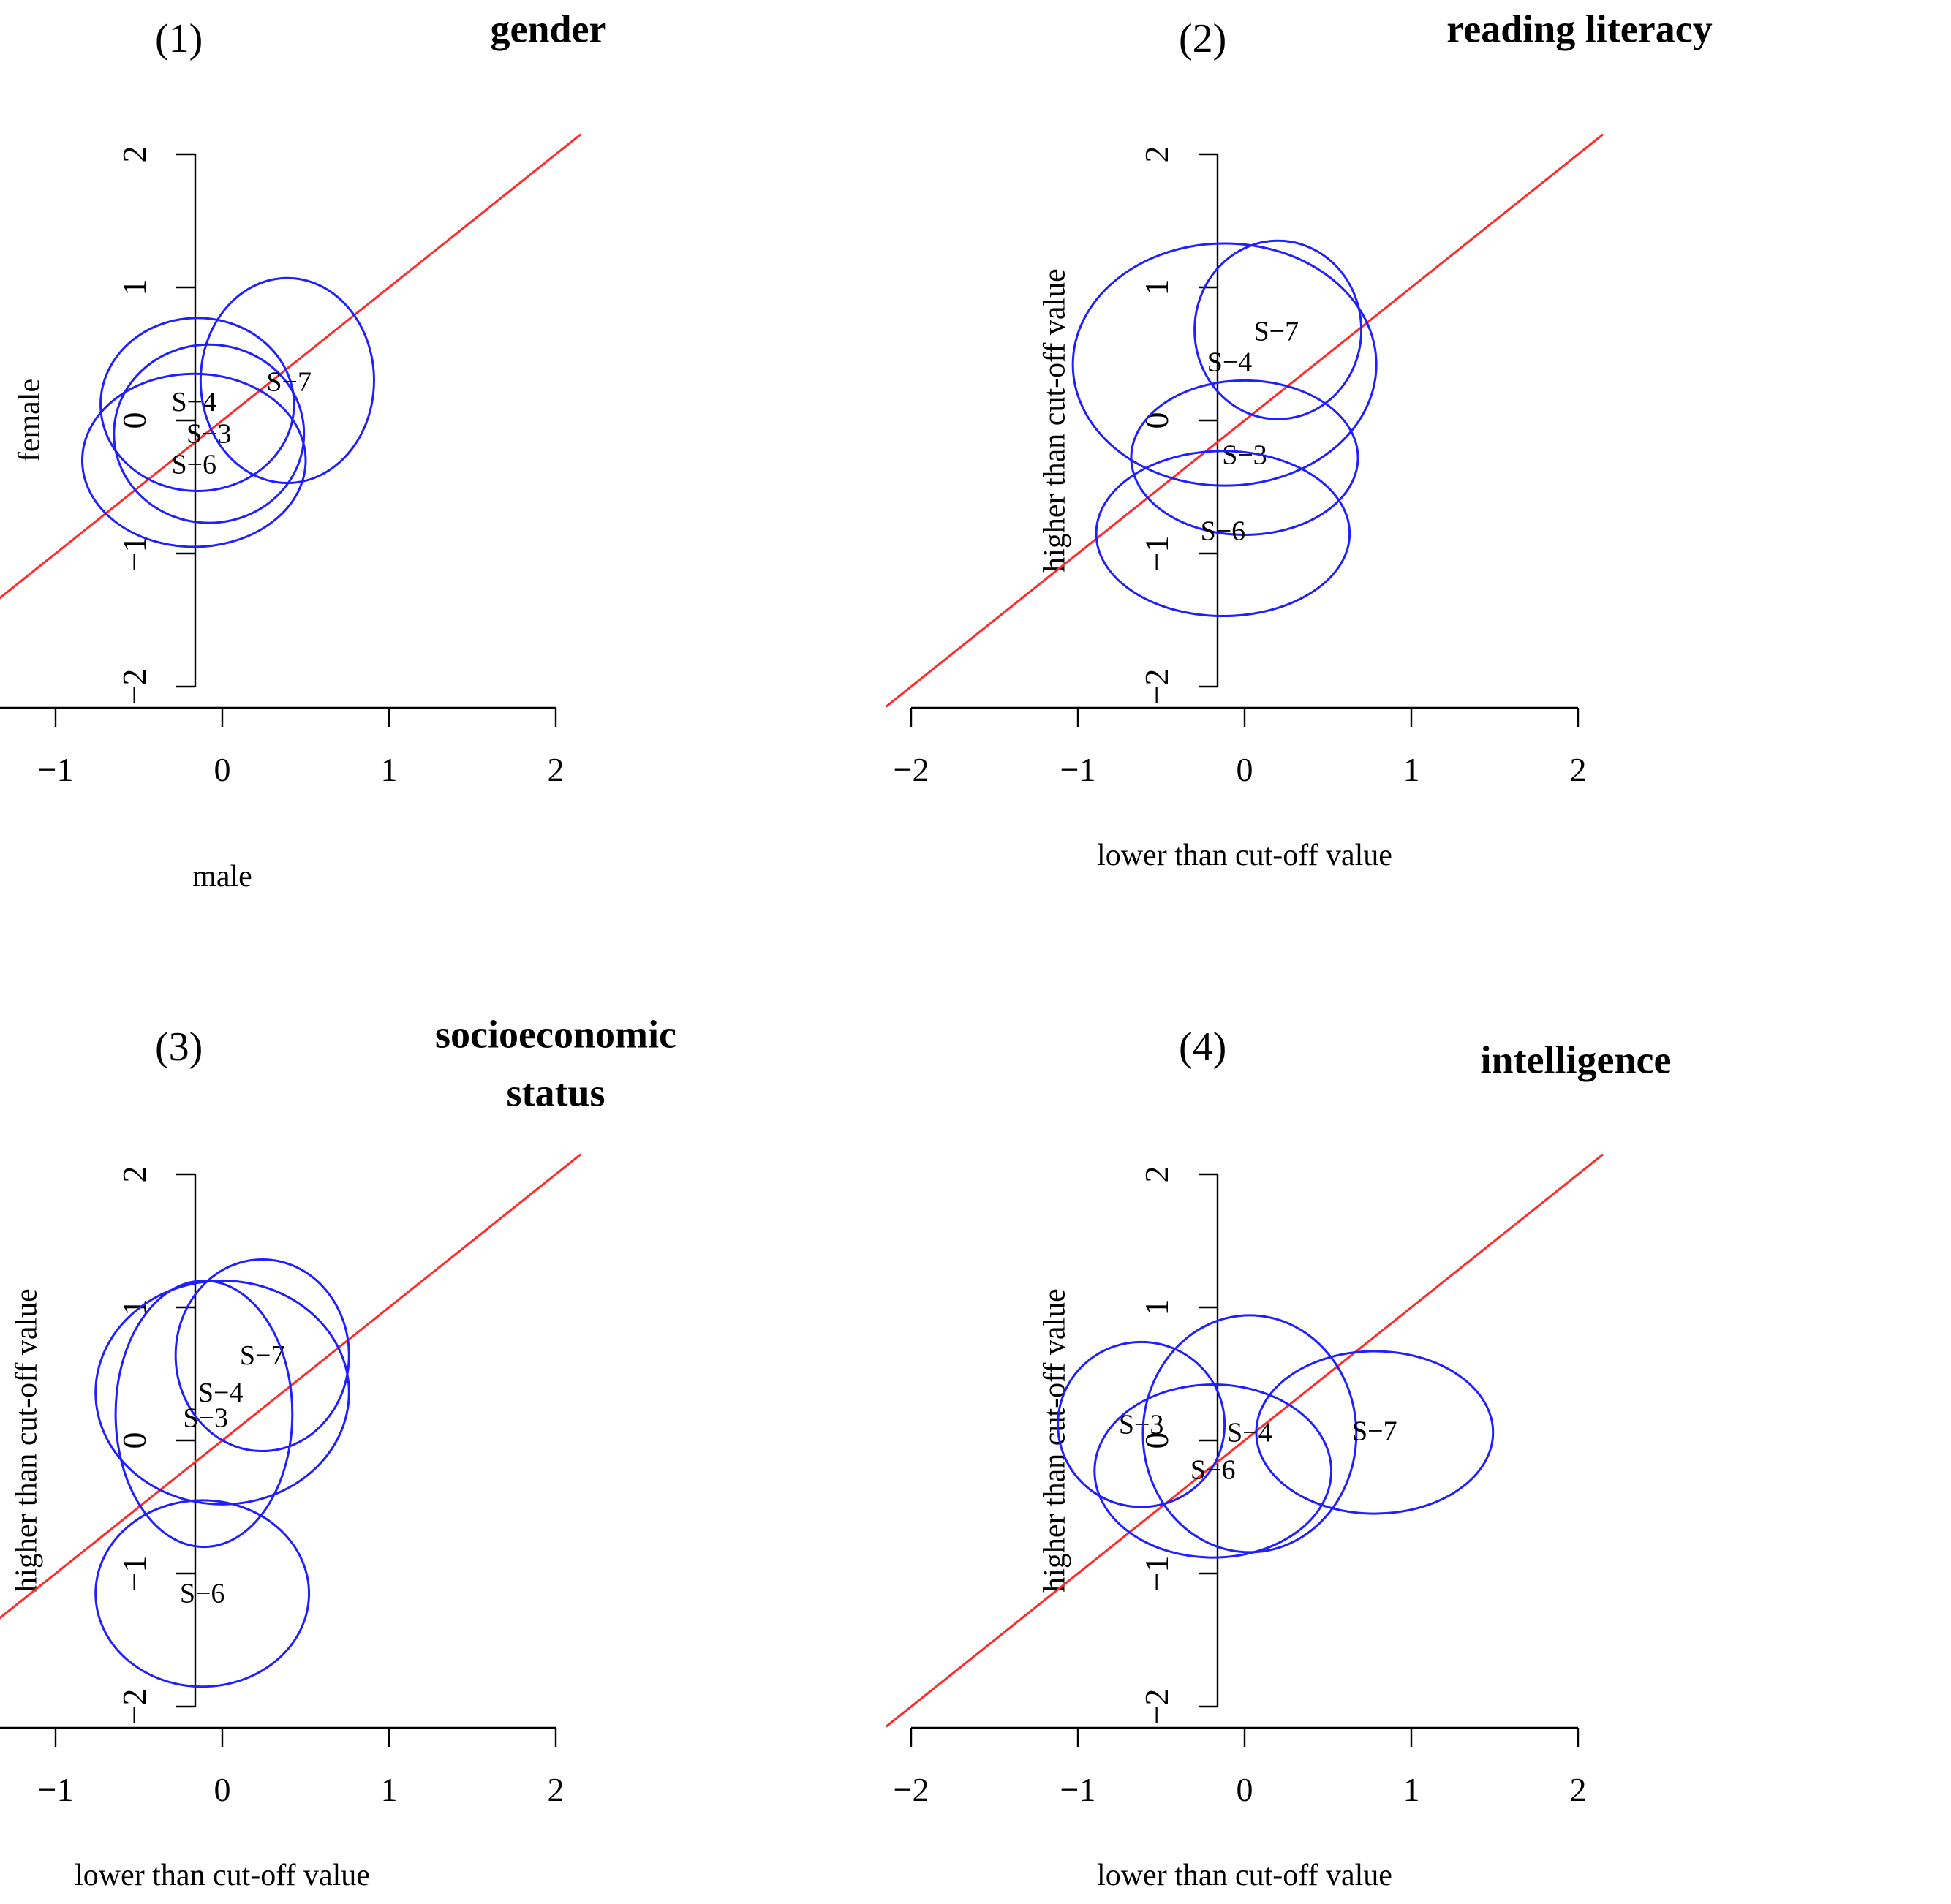 The image size is (1951, 1904). Describe the element at coordinates (30, 421) in the screenshot. I see `y-axis-title: female` at that location.